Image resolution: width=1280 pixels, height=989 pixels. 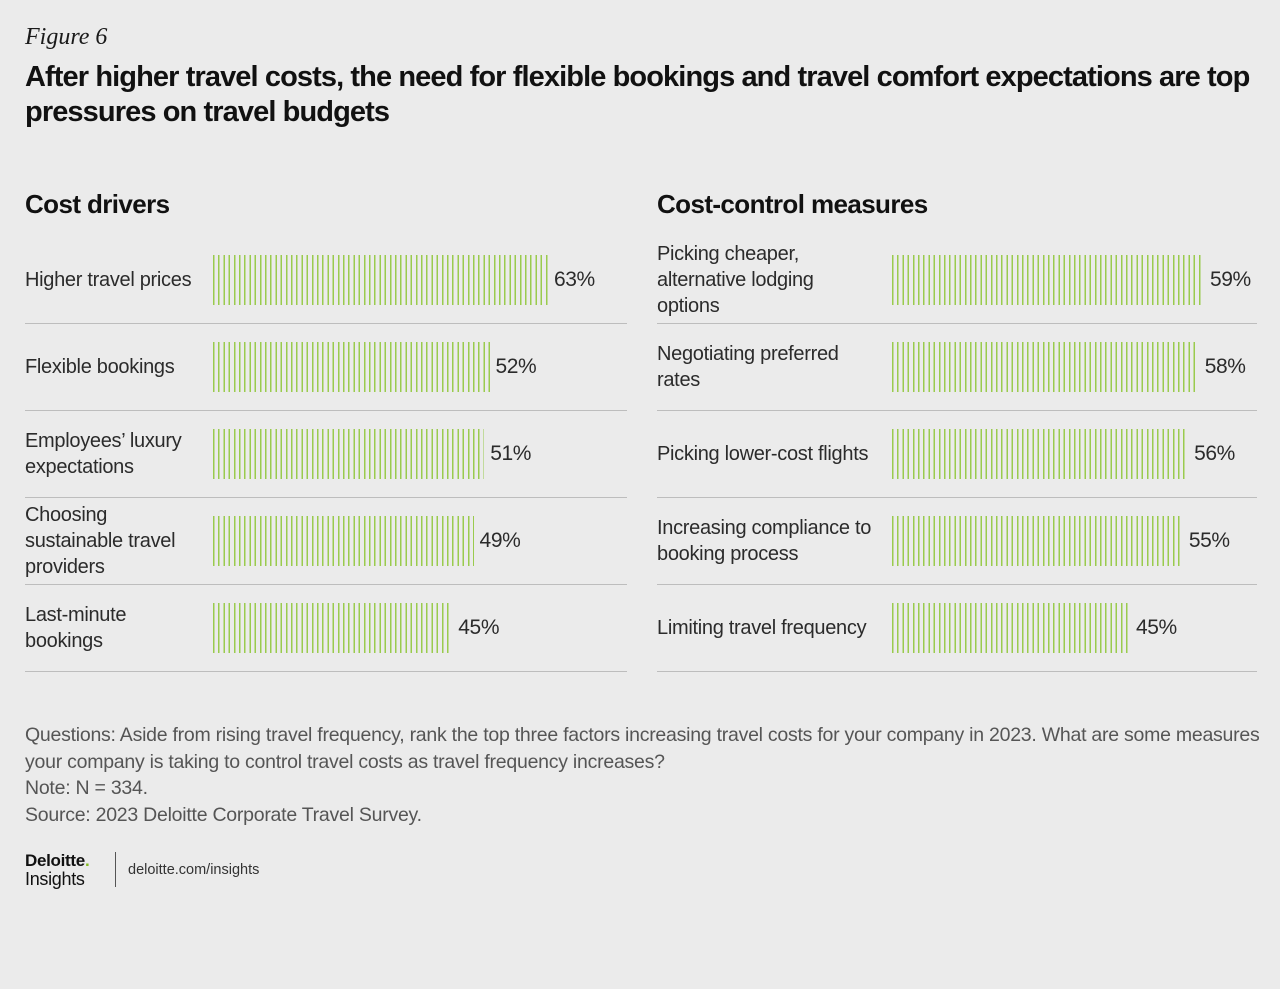 What do you see at coordinates (86, 788) in the screenshot?
I see `footnote-note: Note: N = 334.` at bounding box center [86, 788].